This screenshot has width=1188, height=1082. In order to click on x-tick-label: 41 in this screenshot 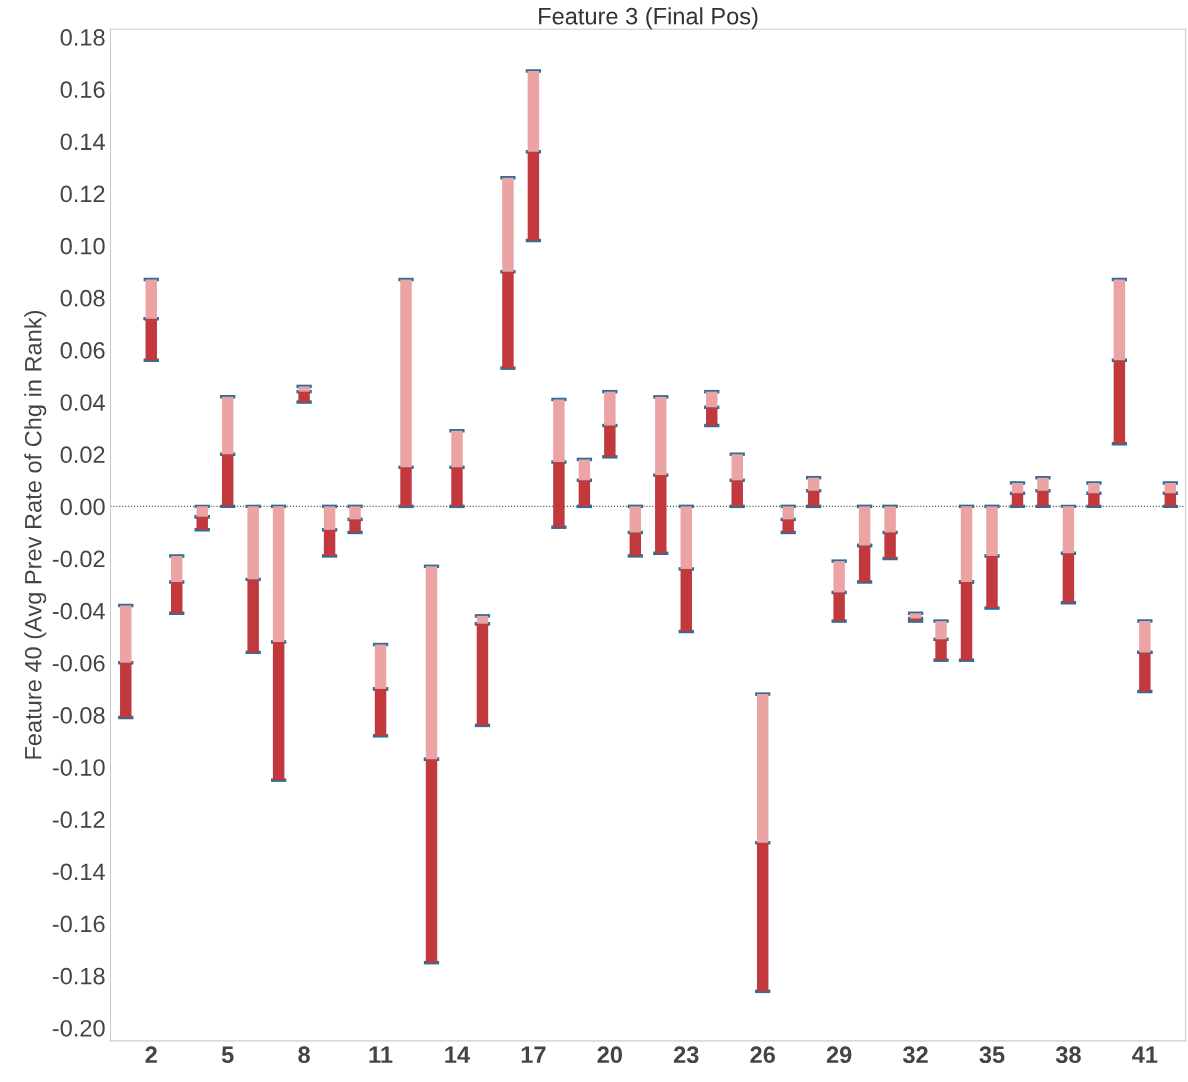, I will do `click(1145, 1054)`.